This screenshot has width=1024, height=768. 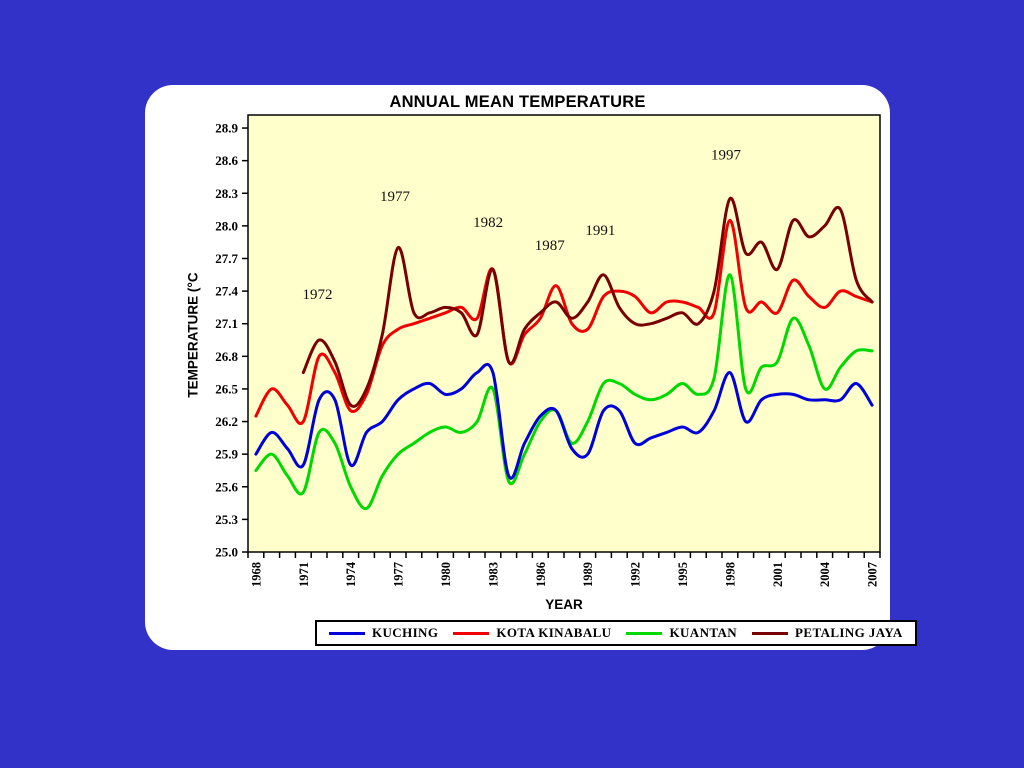 I want to click on y-tick-label: 27.1, so click(x=226, y=323).